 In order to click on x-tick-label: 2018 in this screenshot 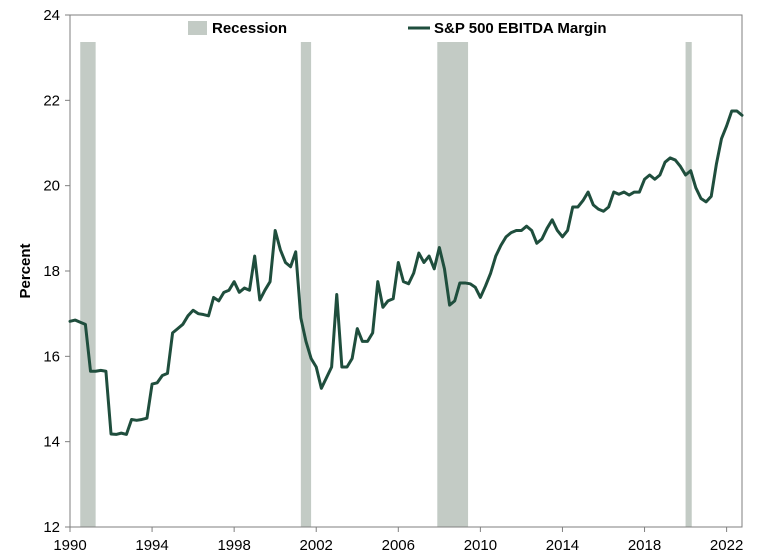, I will do `click(644, 545)`.